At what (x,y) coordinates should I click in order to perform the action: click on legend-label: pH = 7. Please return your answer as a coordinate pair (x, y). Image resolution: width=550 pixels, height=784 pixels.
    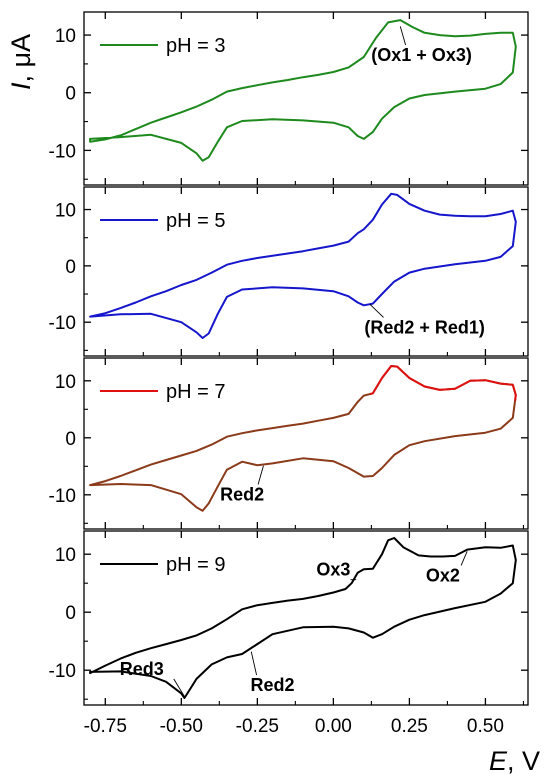
    Looking at the image, I should click on (195, 392).